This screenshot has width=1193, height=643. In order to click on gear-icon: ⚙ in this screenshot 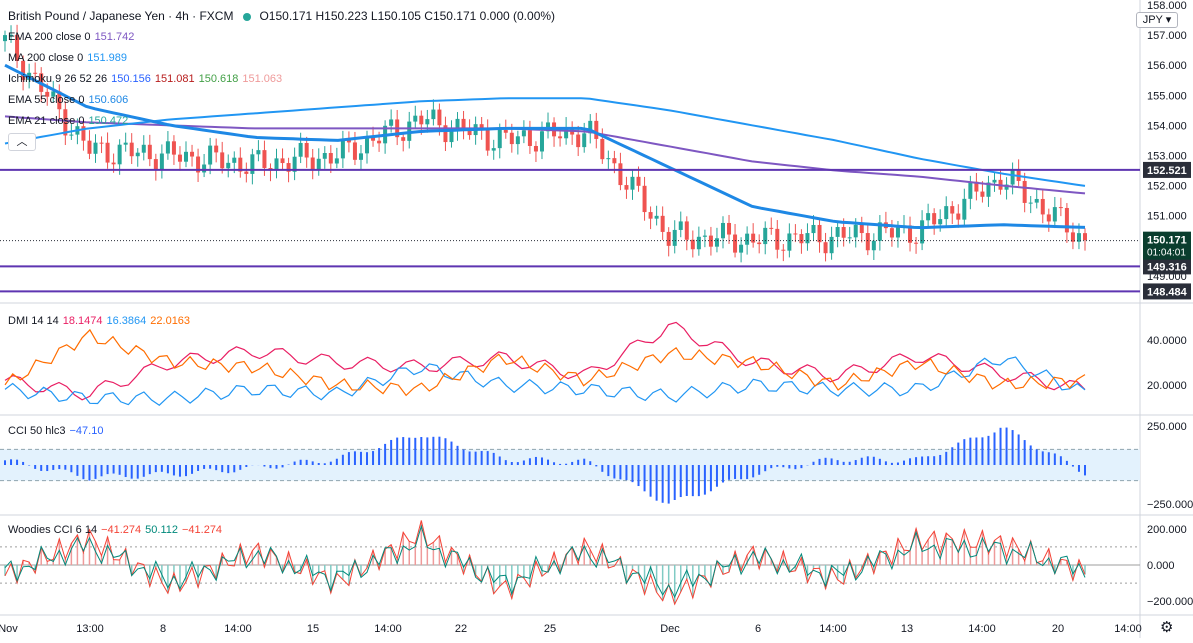, I will do `click(1167, 627)`.